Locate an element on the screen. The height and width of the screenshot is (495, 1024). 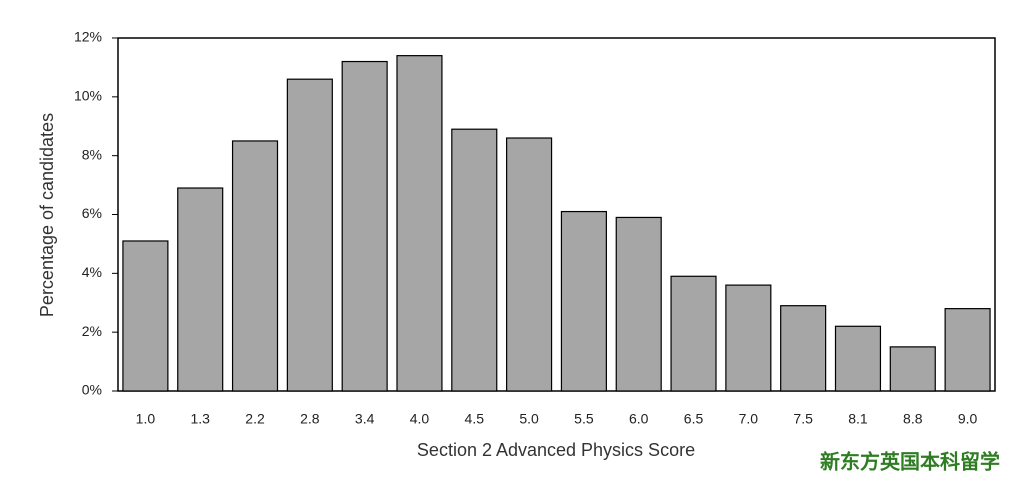
x-tick-label: 8.8 is located at coordinates (913, 419).